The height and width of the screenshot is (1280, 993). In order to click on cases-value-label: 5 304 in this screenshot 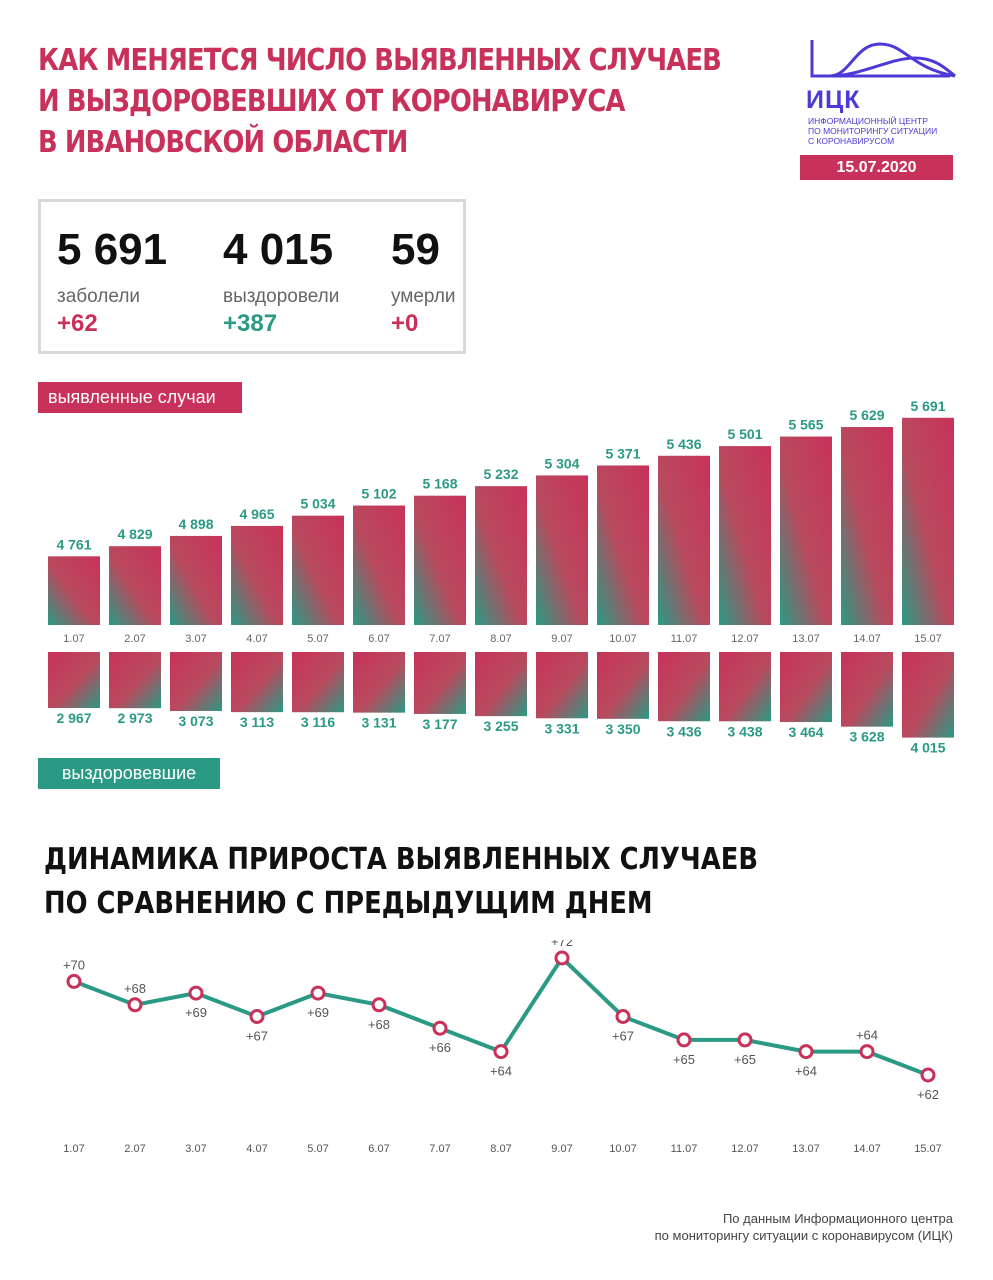, I will do `click(561, 463)`.